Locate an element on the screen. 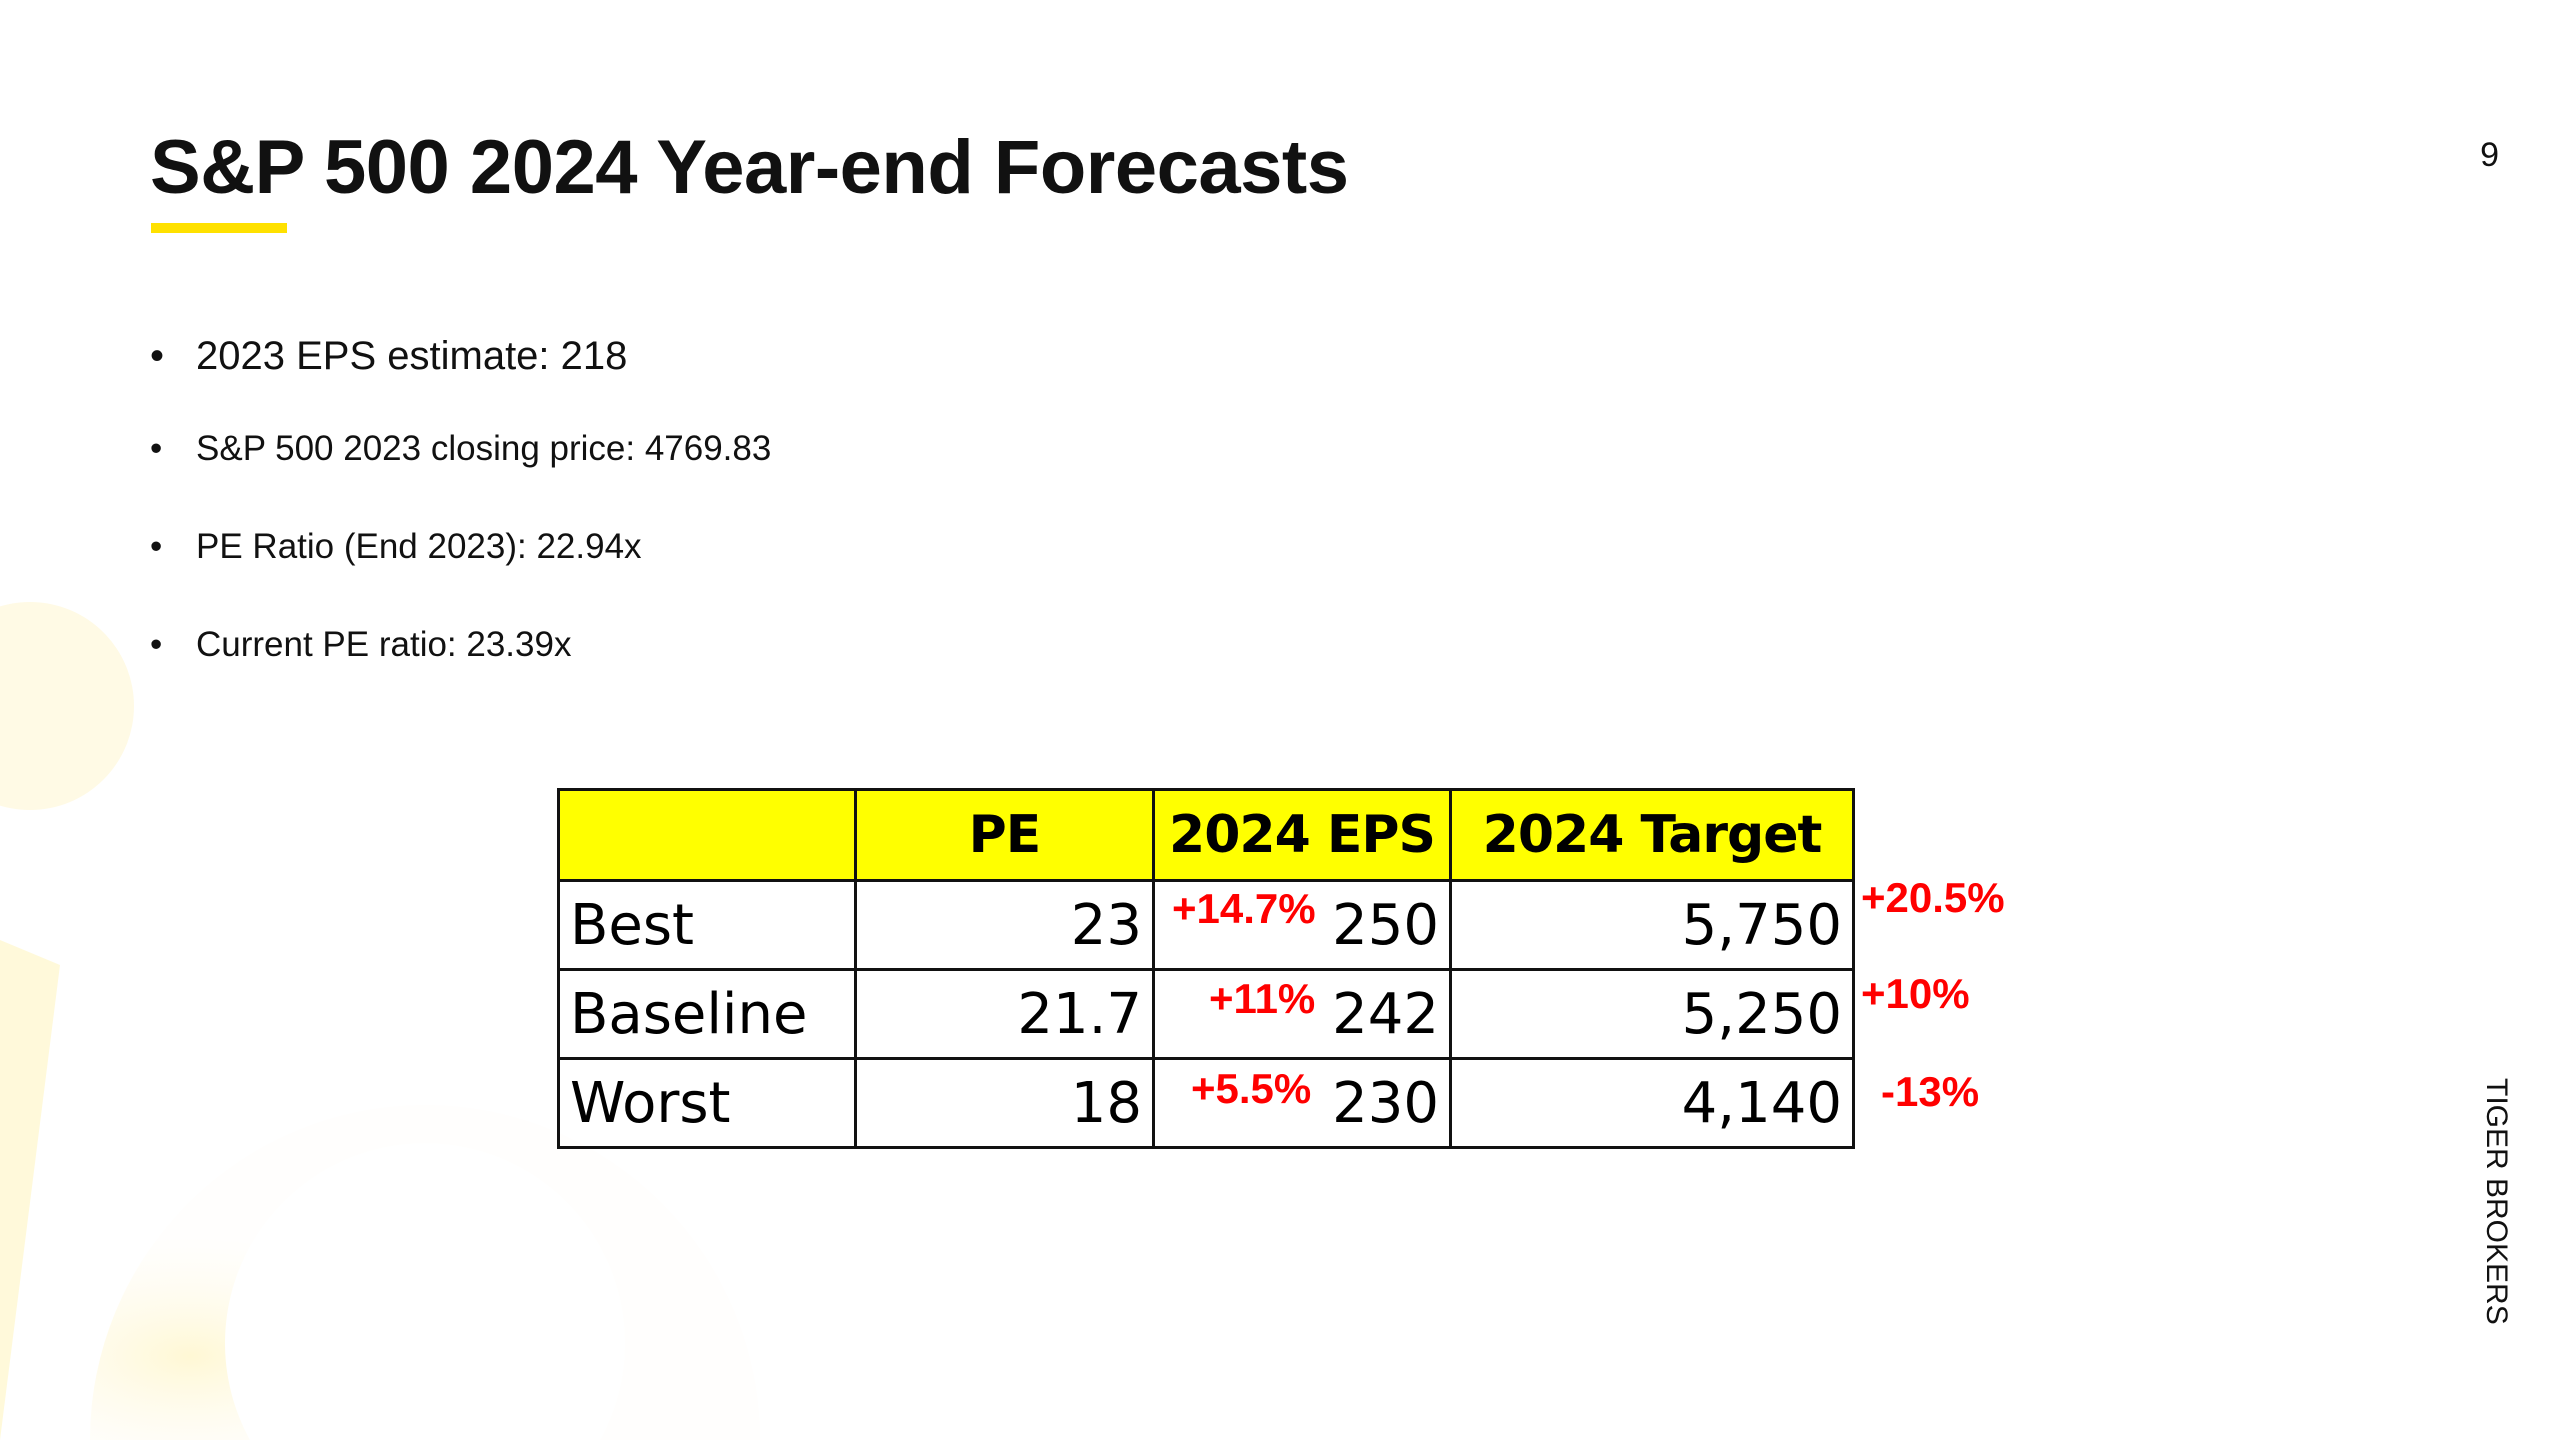 This screenshot has height=1440, width=2560. cell-eps-baseline: 242 is located at coordinates (1302, 1014).